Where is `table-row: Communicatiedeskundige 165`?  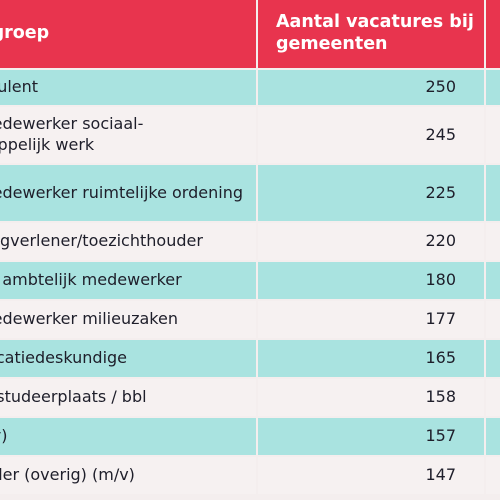
table-row: Communicatiedeskundige 165 is located at coordinates (250, 358).